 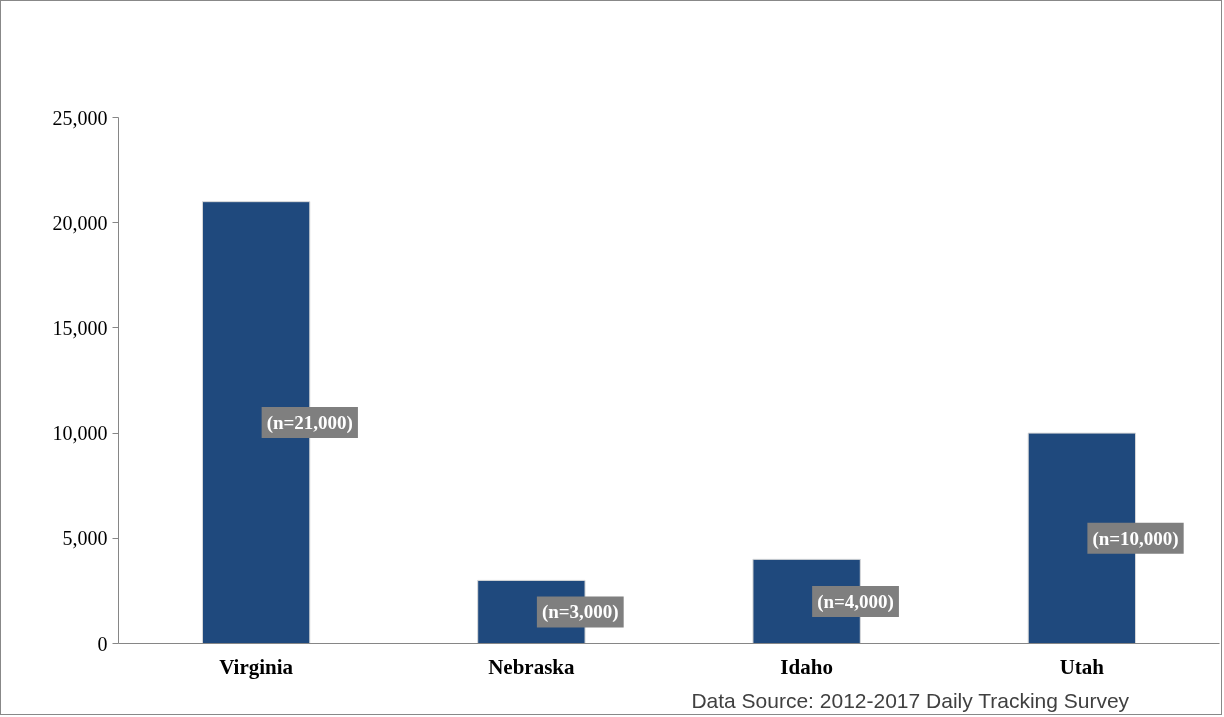 What do you see at coordinates (80, 327) in the screenshot?
I see `y-tick-label: 15,000` at bounding box center [80, 327].